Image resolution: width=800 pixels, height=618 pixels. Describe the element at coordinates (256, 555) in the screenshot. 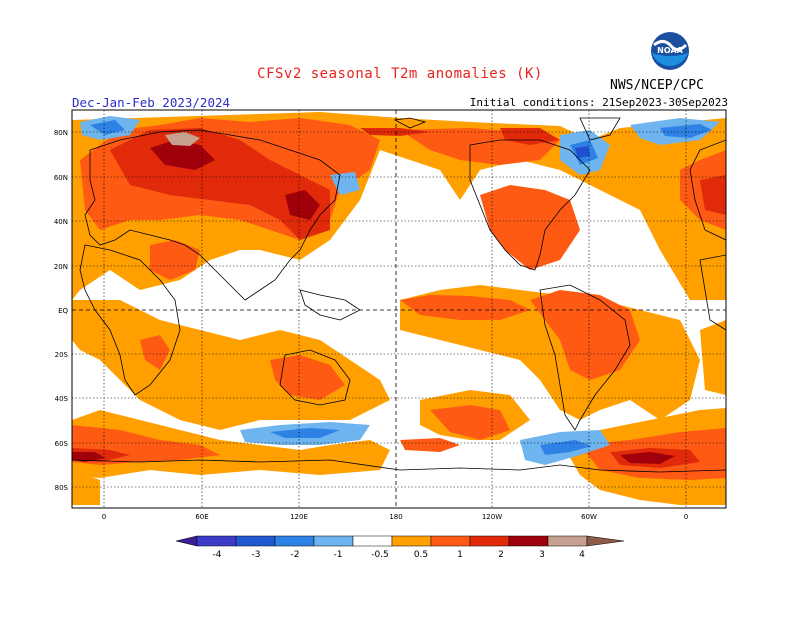

I see `colorbar-tick-label: -3` at that location.